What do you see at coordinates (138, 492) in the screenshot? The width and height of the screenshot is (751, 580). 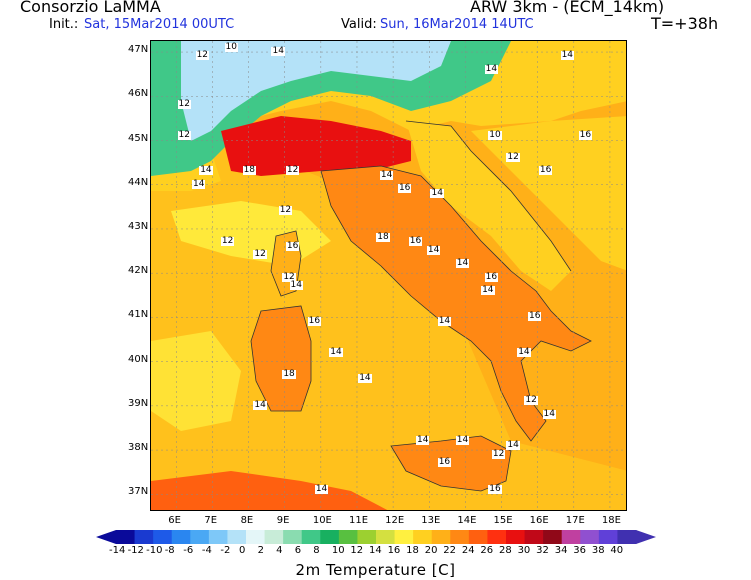 I see `lat-tick-label: 37N` at bounding box center [138, 492].